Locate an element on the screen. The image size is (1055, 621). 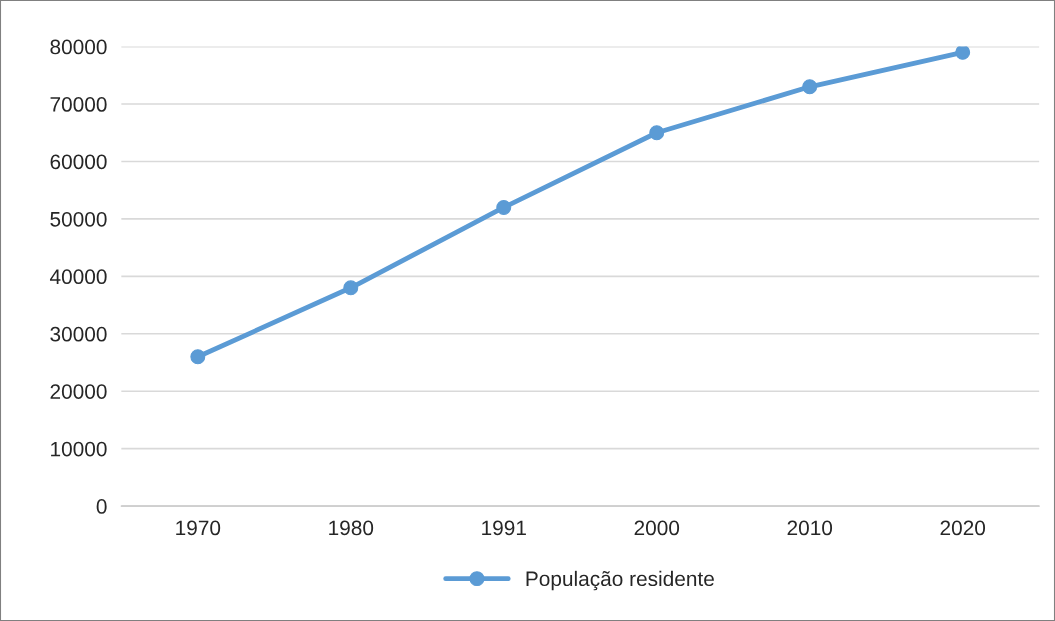
x-tick-label: 2010 is located at coordinates (810, 528).